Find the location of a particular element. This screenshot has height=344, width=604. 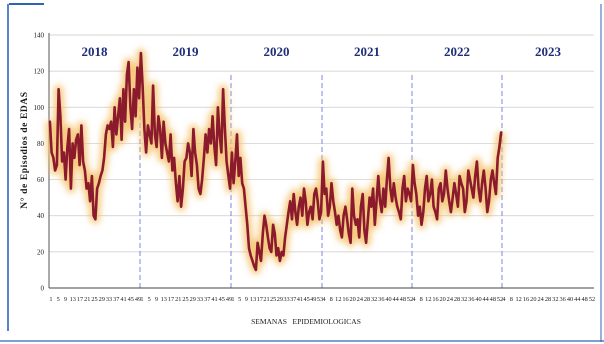

y-tick-label: 100 is located at coordinates (39, 108).